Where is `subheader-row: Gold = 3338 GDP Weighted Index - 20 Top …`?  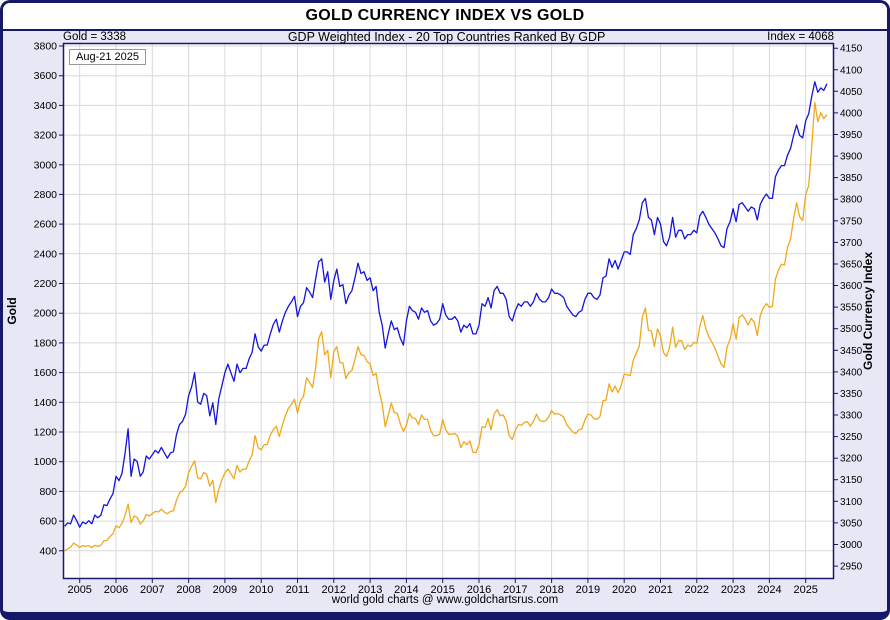 subheader-row: Gold = 3338 GDP Weighted Index - 20 Top … is located at coordinates (448, 37).